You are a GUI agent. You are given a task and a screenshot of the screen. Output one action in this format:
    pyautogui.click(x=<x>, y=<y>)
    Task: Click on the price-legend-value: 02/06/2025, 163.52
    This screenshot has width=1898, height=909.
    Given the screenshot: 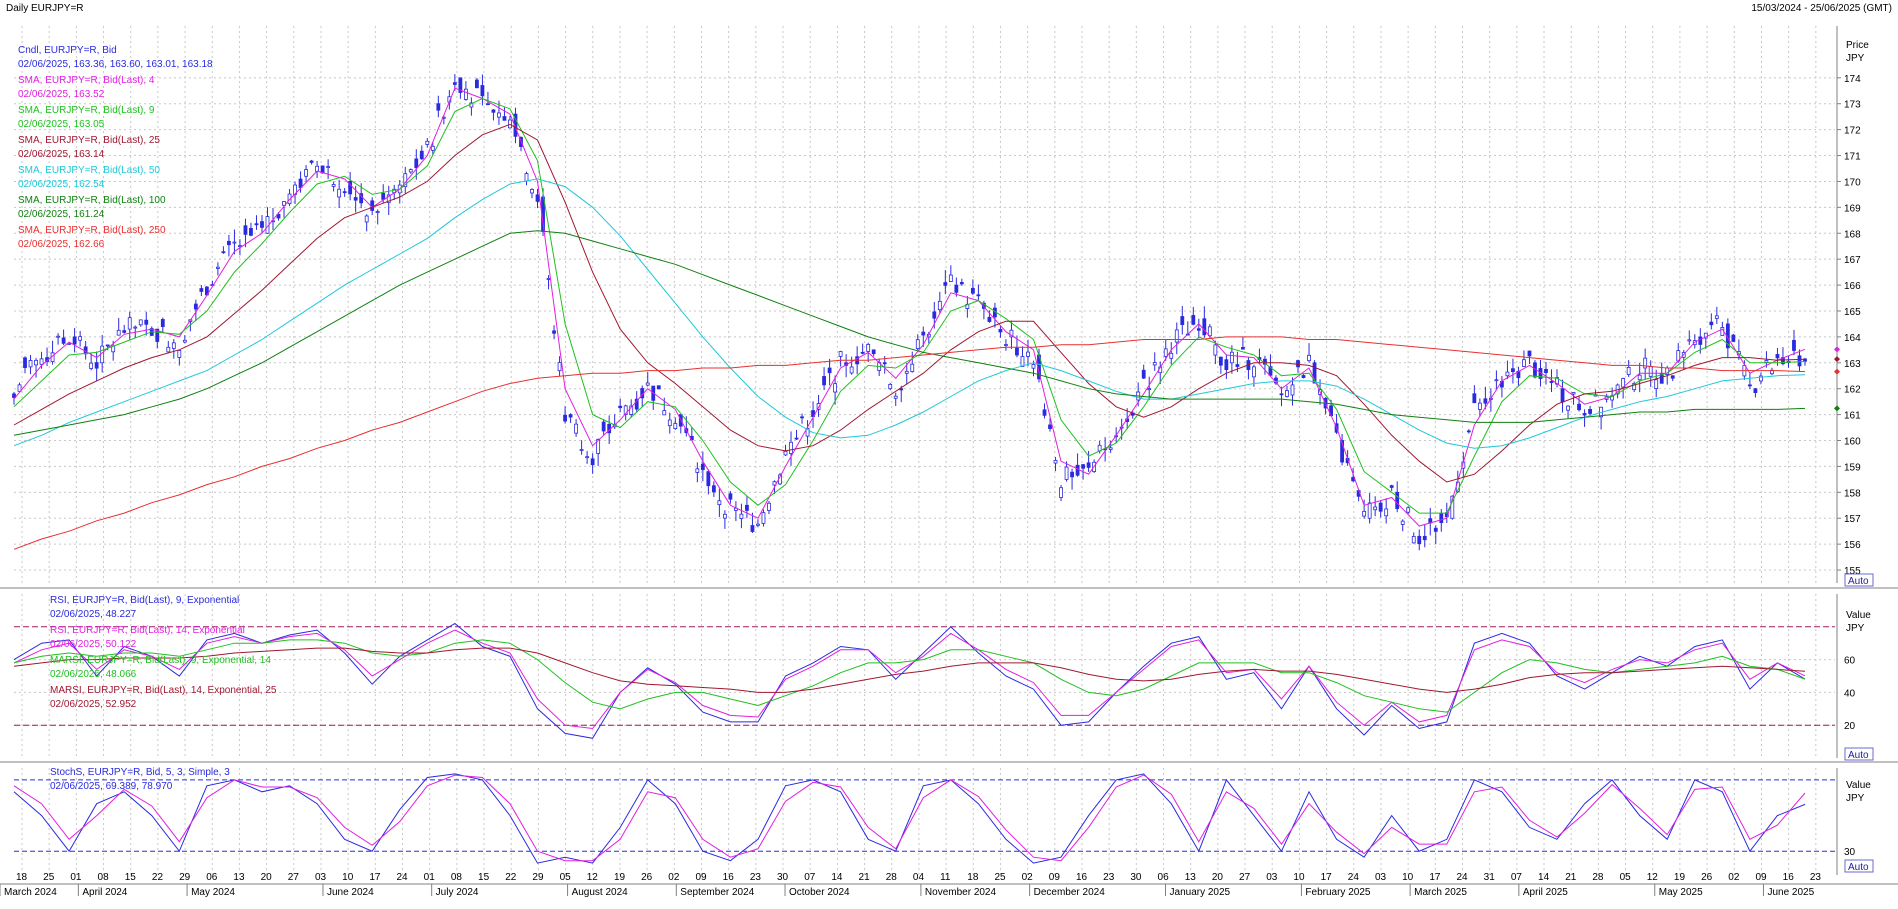 What is the action you would take?
    pyautogui.click(x=61, y=94)
    